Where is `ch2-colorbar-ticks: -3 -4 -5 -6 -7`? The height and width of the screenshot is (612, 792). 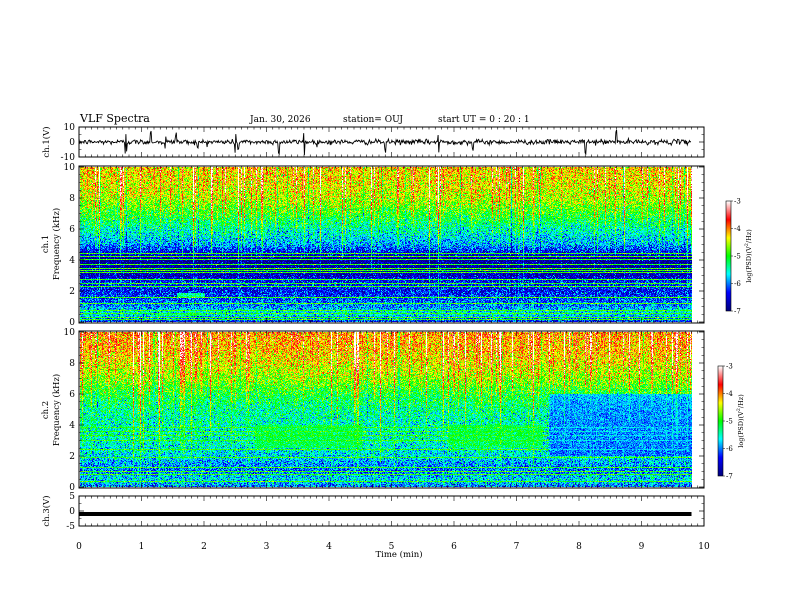 ch2-colorbar-ticks: -3 -4 -5 -6 -7 is located at coordinates (728, 422).